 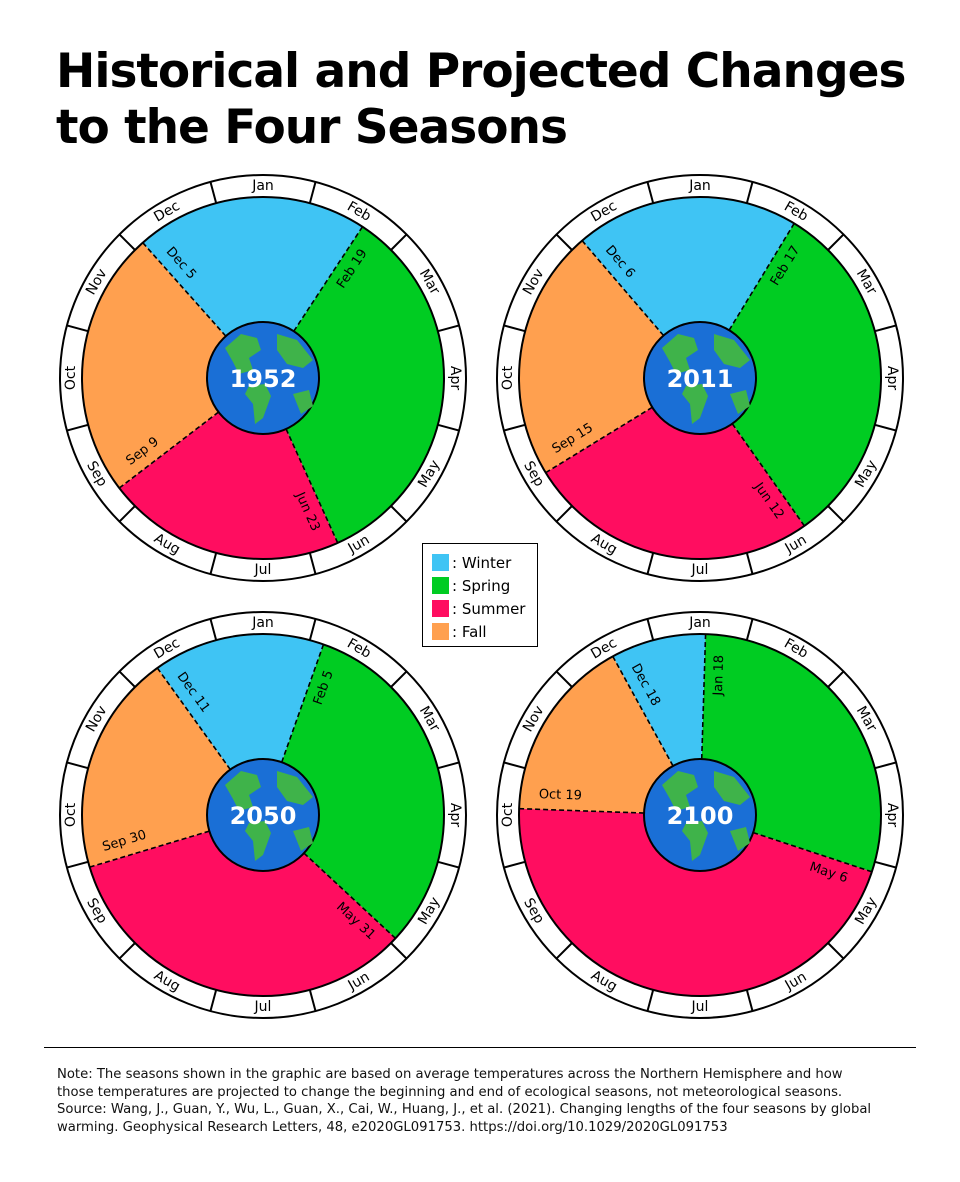 What do you see at coordinates (481, 71) in the screenshot?
I see `title-line-1: Historical and Projected Changes` at bounding box center [481, 71].